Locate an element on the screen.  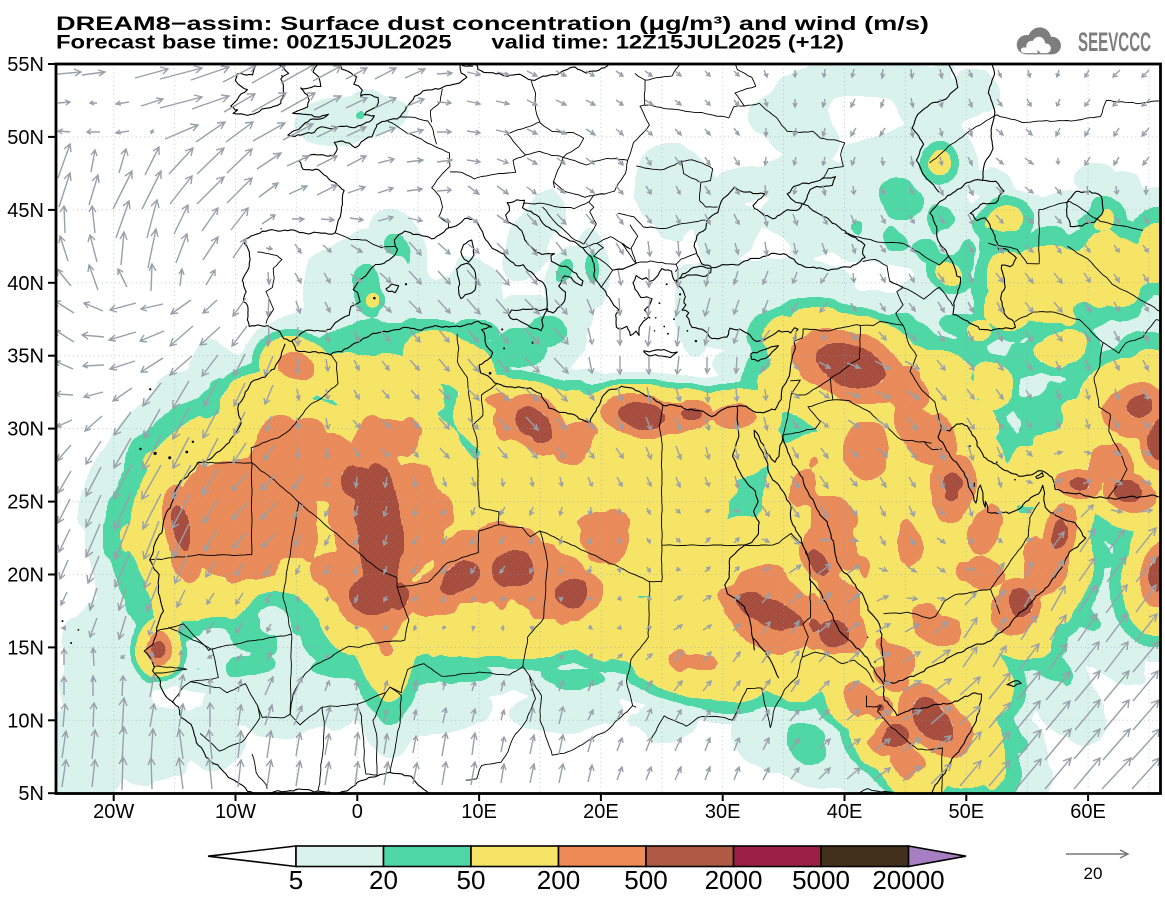
svg-text: 20000 is located at coordinates (908, 880).